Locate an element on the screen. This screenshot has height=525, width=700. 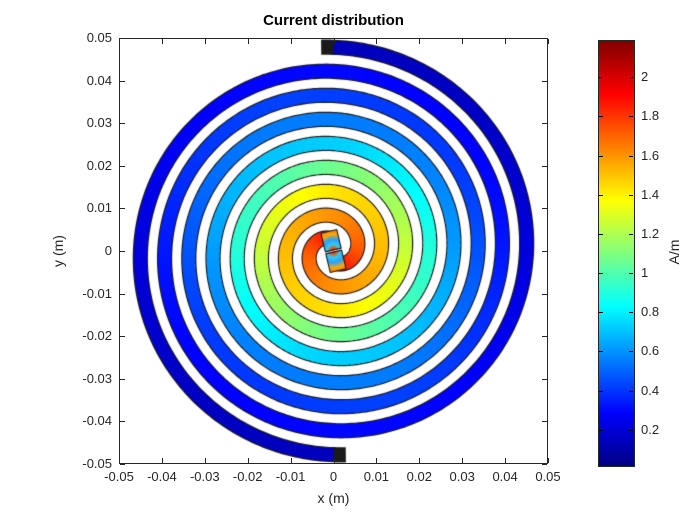
colorbar-tick-label: 0.6 is located at coordinates (650, 351).